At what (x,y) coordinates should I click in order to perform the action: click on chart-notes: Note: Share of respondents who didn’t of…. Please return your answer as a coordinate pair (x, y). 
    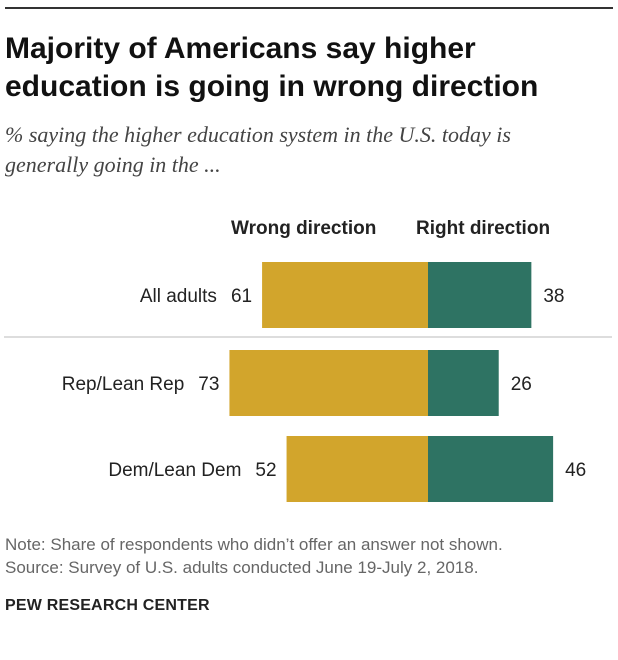
    Looking at the image, I should click on (309, 556).